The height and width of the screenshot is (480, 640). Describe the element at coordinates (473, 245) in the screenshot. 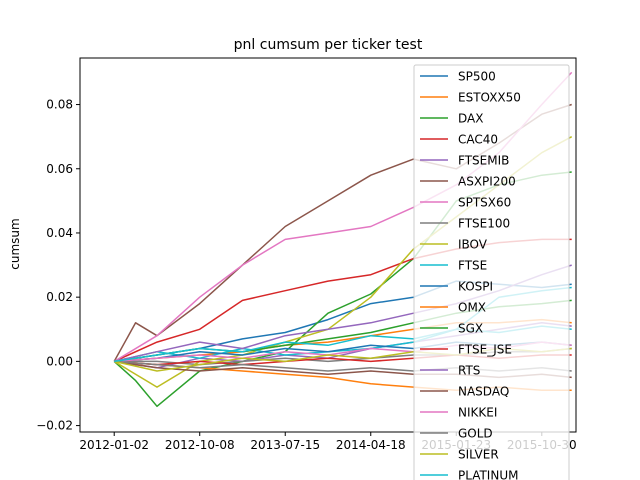

I see `legend-label: IBOV` at that location.